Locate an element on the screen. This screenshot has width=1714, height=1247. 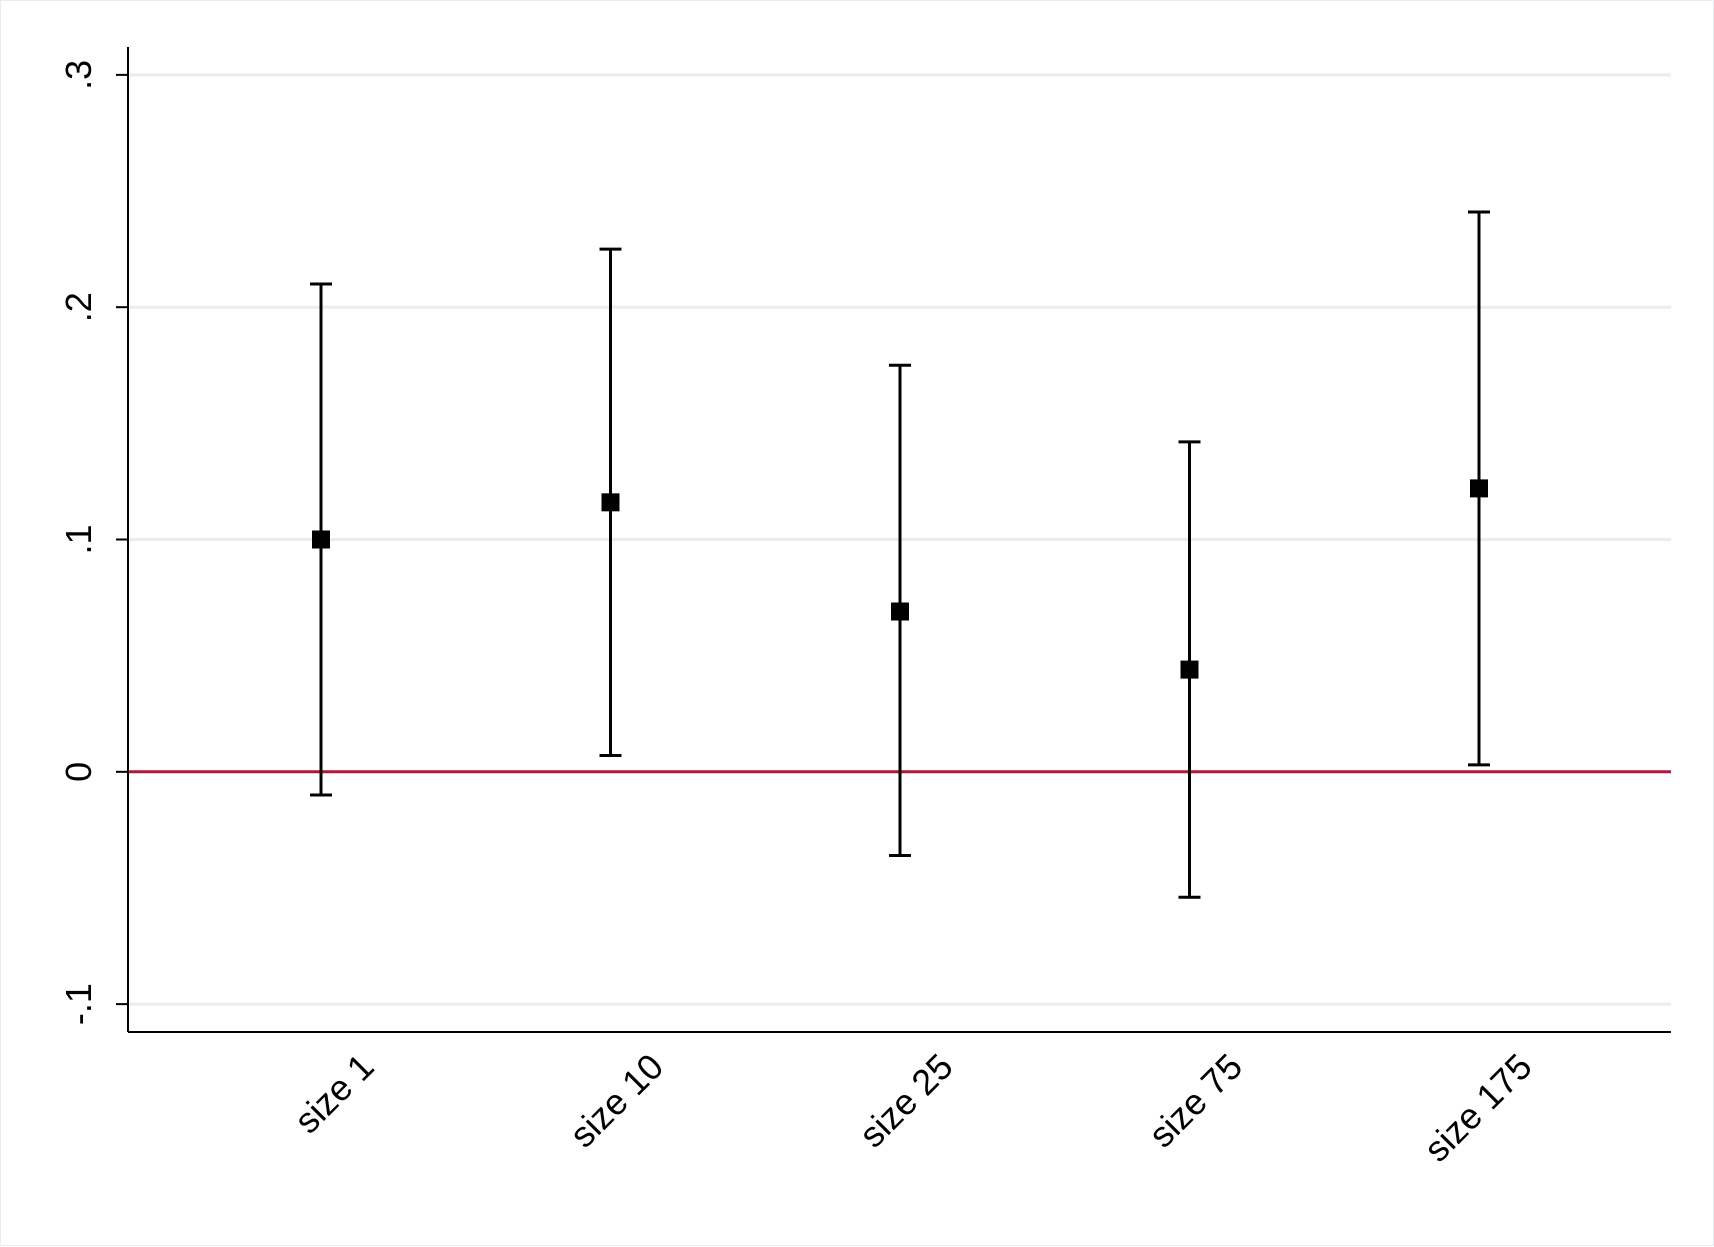
y-tick-label: -.1 is located at coordinates (78, 1004).